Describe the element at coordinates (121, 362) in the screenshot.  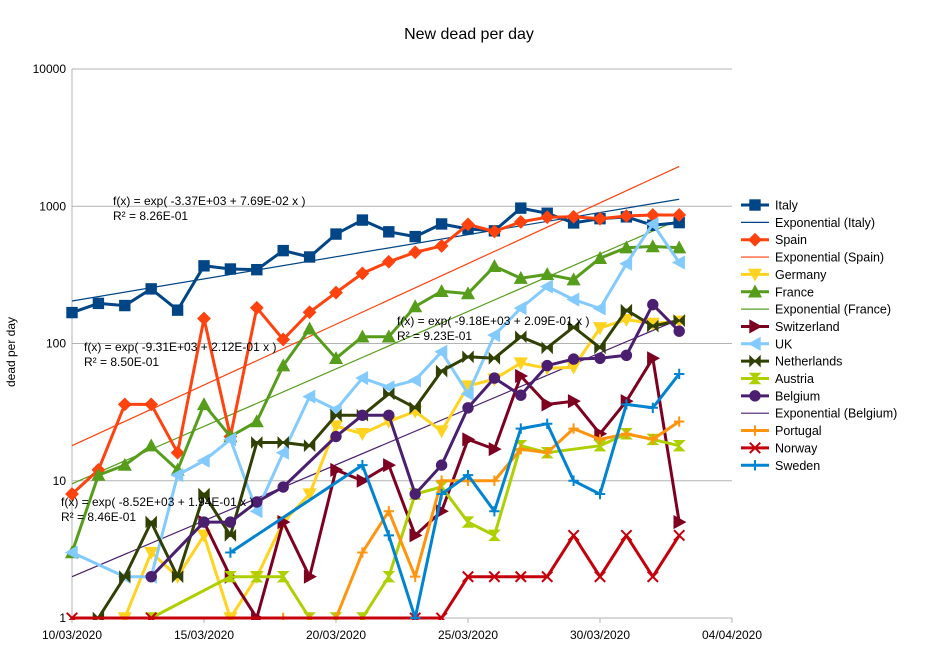
I see `trendline-equation: R² = 8.50E-01` at that location.